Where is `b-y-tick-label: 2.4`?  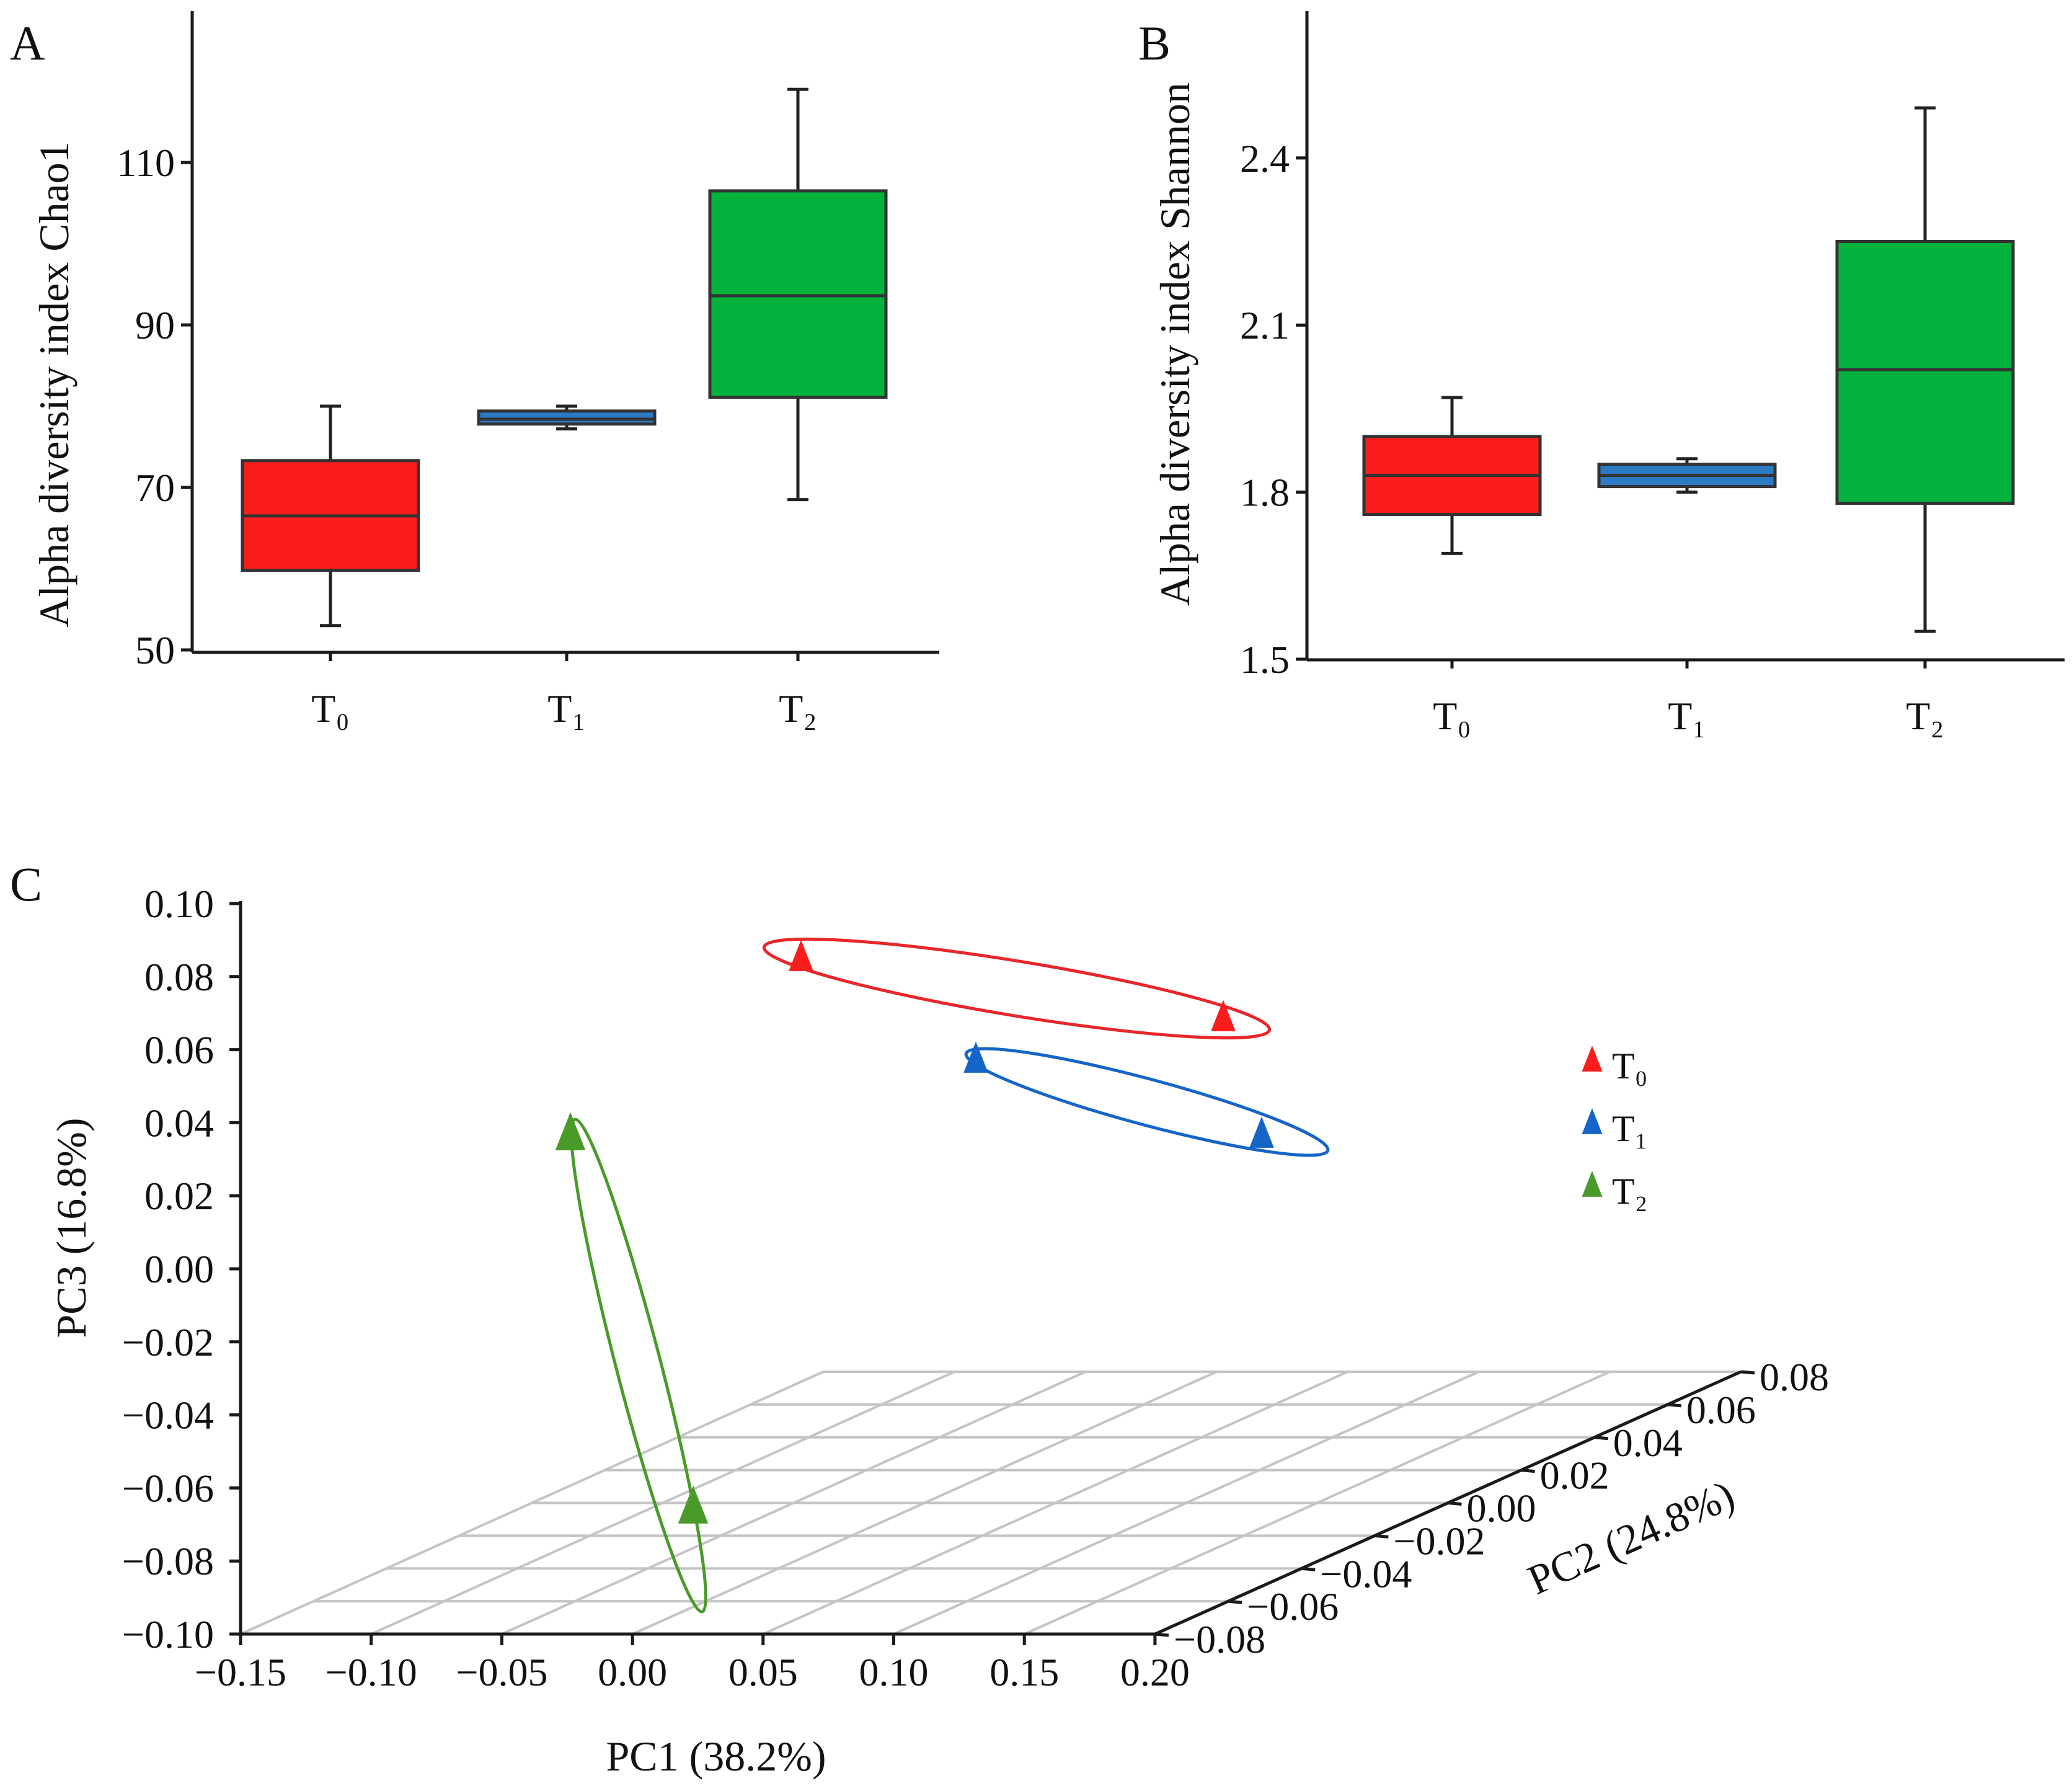 b-y-tick-label: 2.4 is located at coordinates (1265, 158).